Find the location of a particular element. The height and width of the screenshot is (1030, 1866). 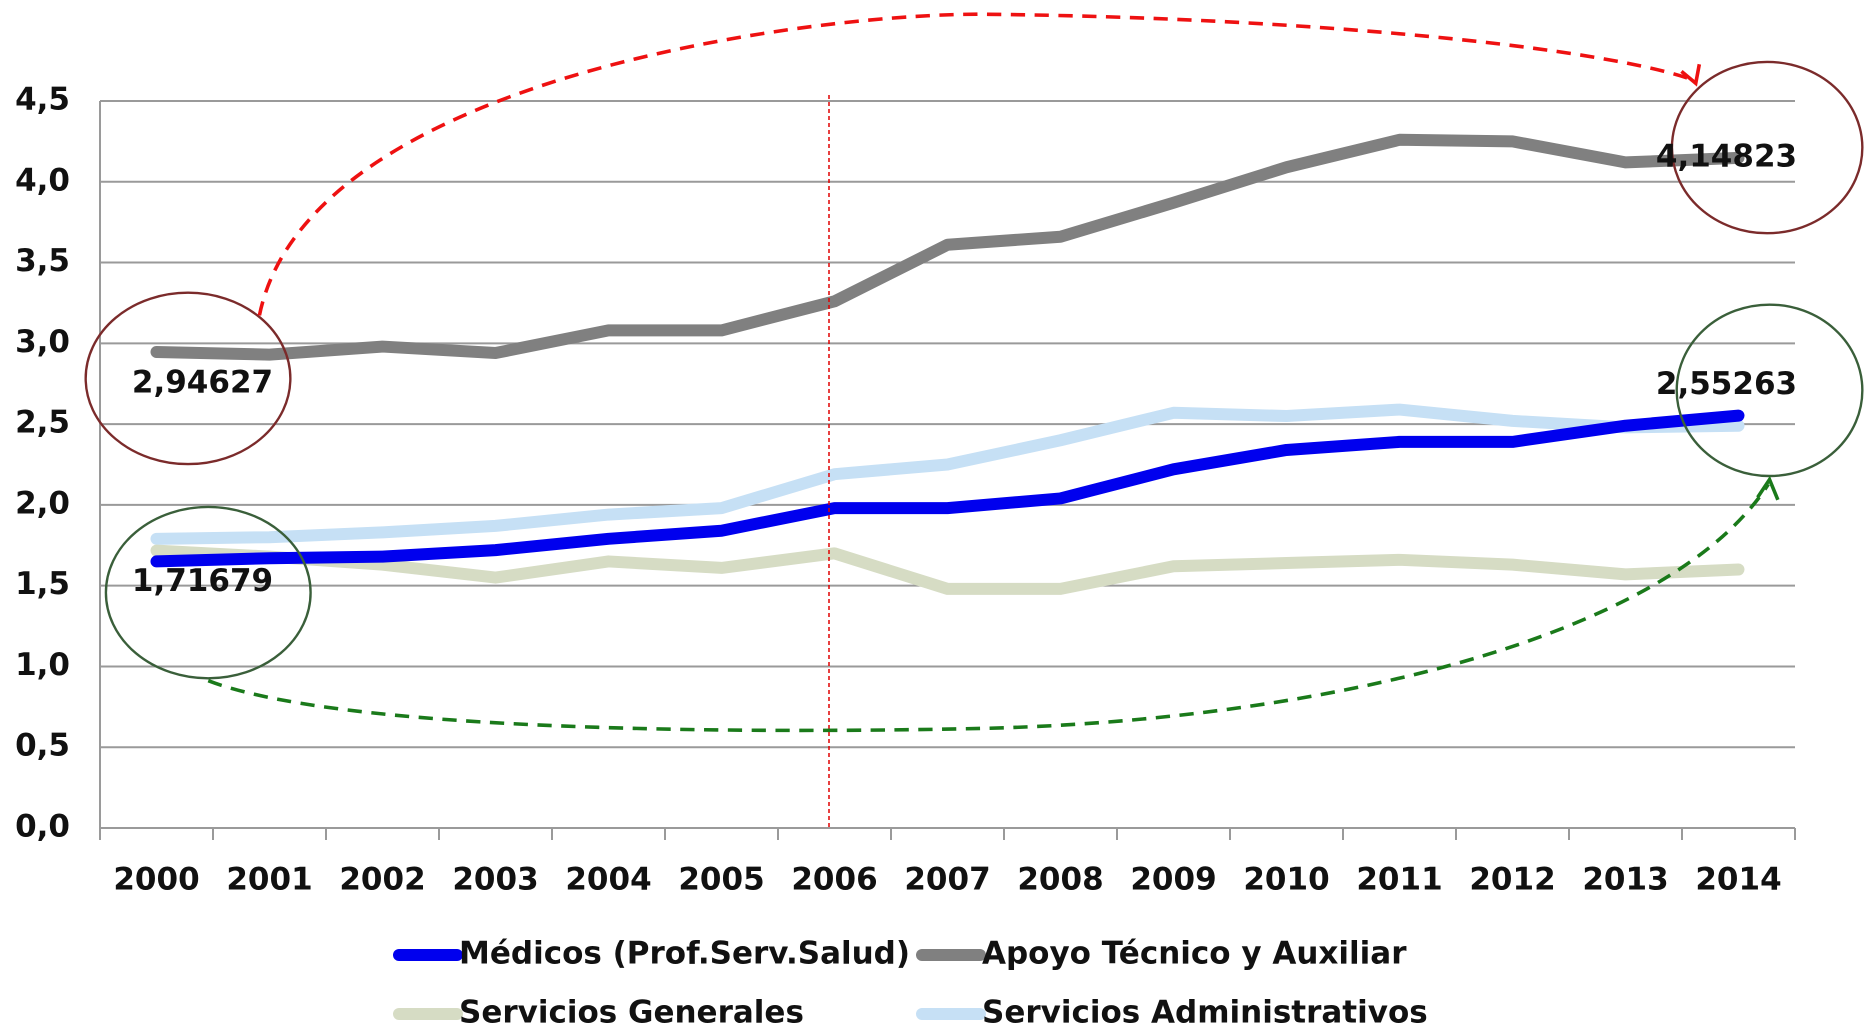

legend-label: Servicios Administrativos is located at coordinates (1205, 1012).